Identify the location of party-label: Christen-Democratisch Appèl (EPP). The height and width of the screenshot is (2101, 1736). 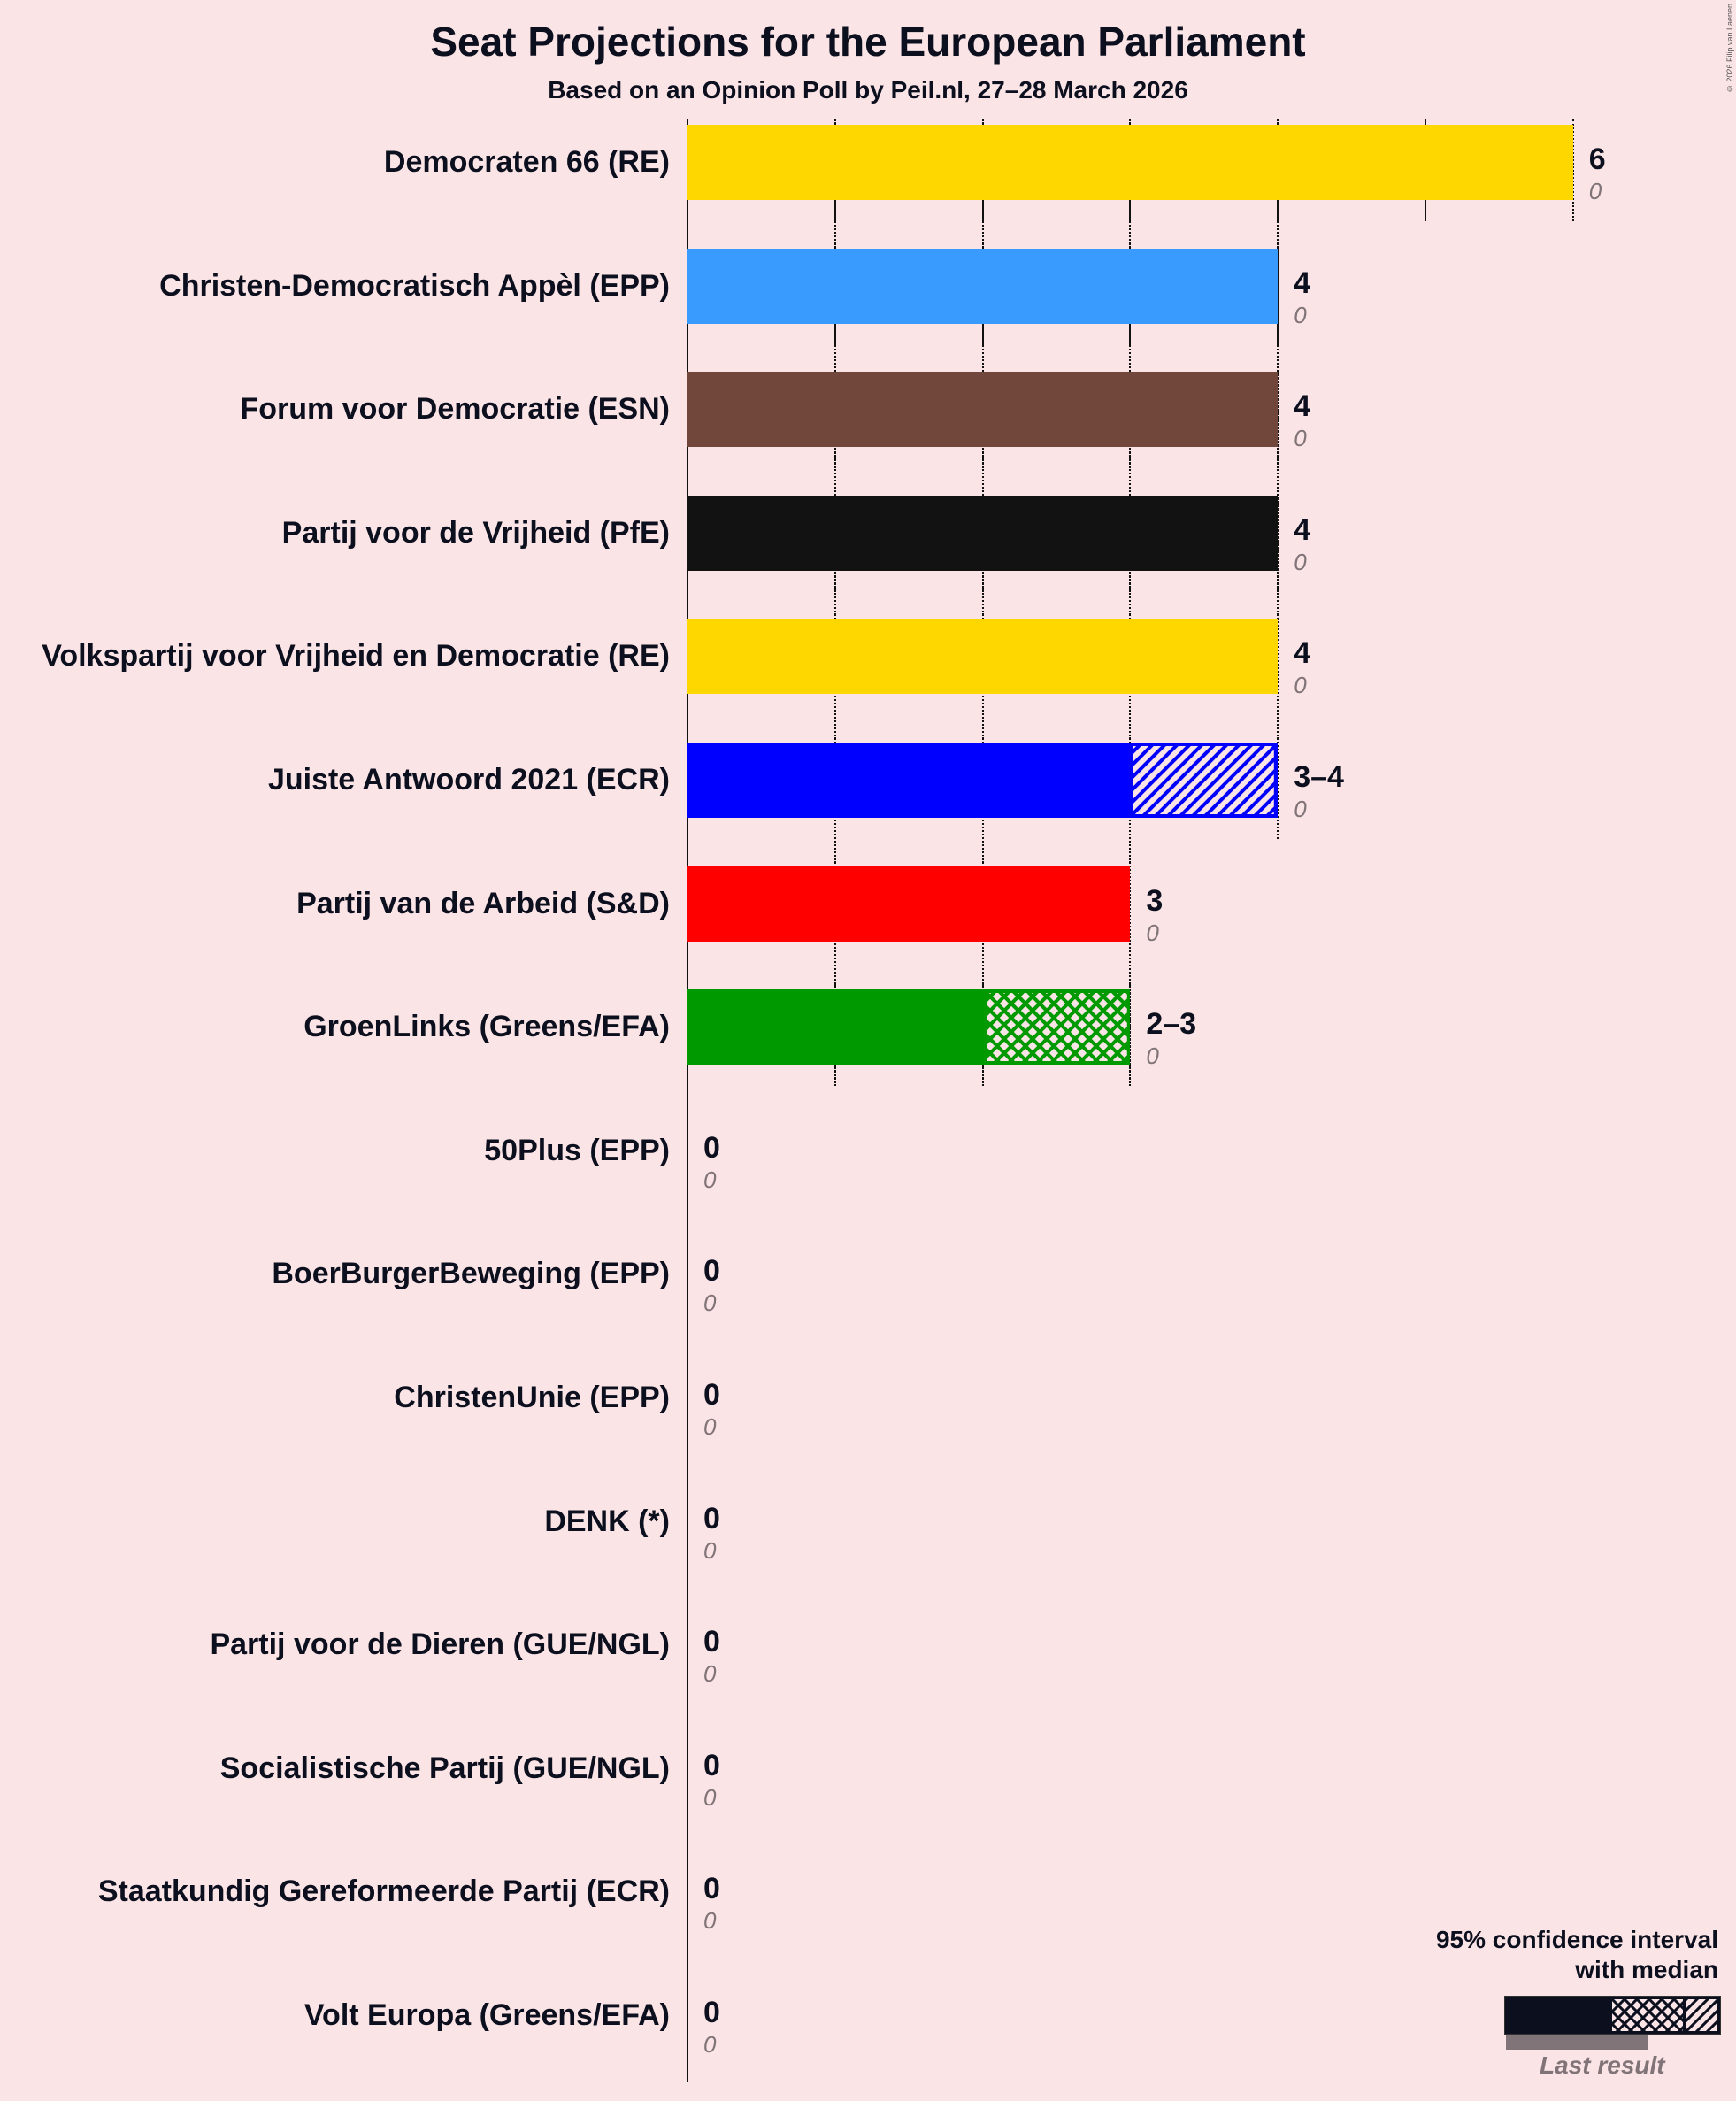
(414, 285).